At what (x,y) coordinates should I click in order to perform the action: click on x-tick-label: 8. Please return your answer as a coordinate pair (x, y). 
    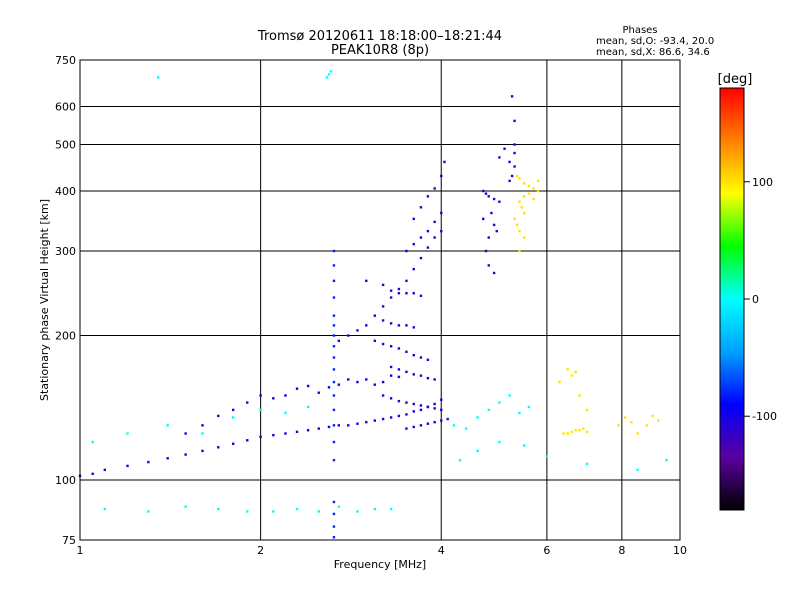
    Looking at the image, I should click on (621, 550).